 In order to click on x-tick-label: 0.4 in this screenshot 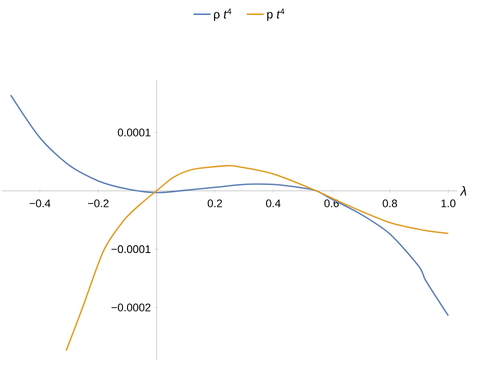, I will do `click(273, 203)`.